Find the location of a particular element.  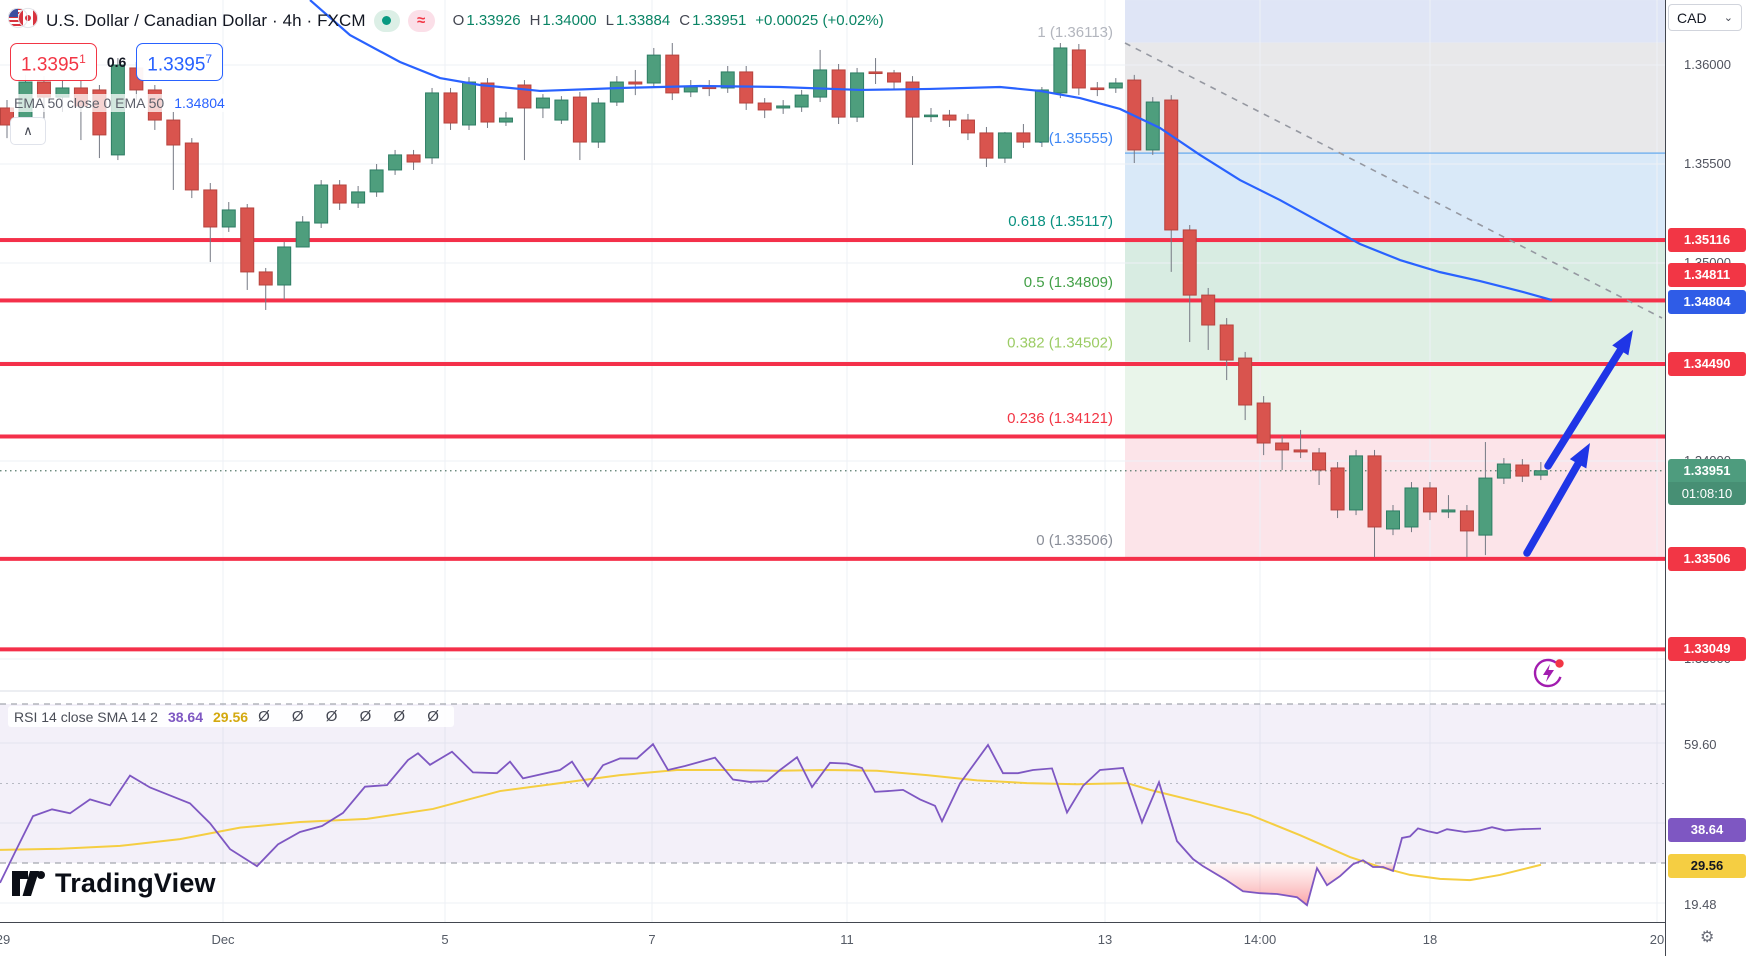

bid-ask-row: 1.33951 0.6 1.33957 is located at coordinates (117, 62).